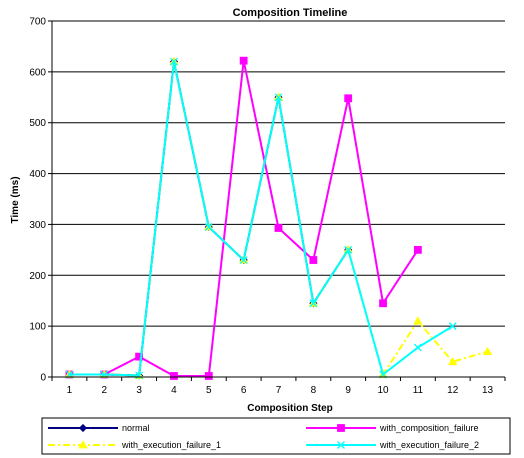  What do you see at coordinates (429, 445) in the screenshot?
I see `legend-label: with_execution_failure_2` at bounding box center [429, 445].